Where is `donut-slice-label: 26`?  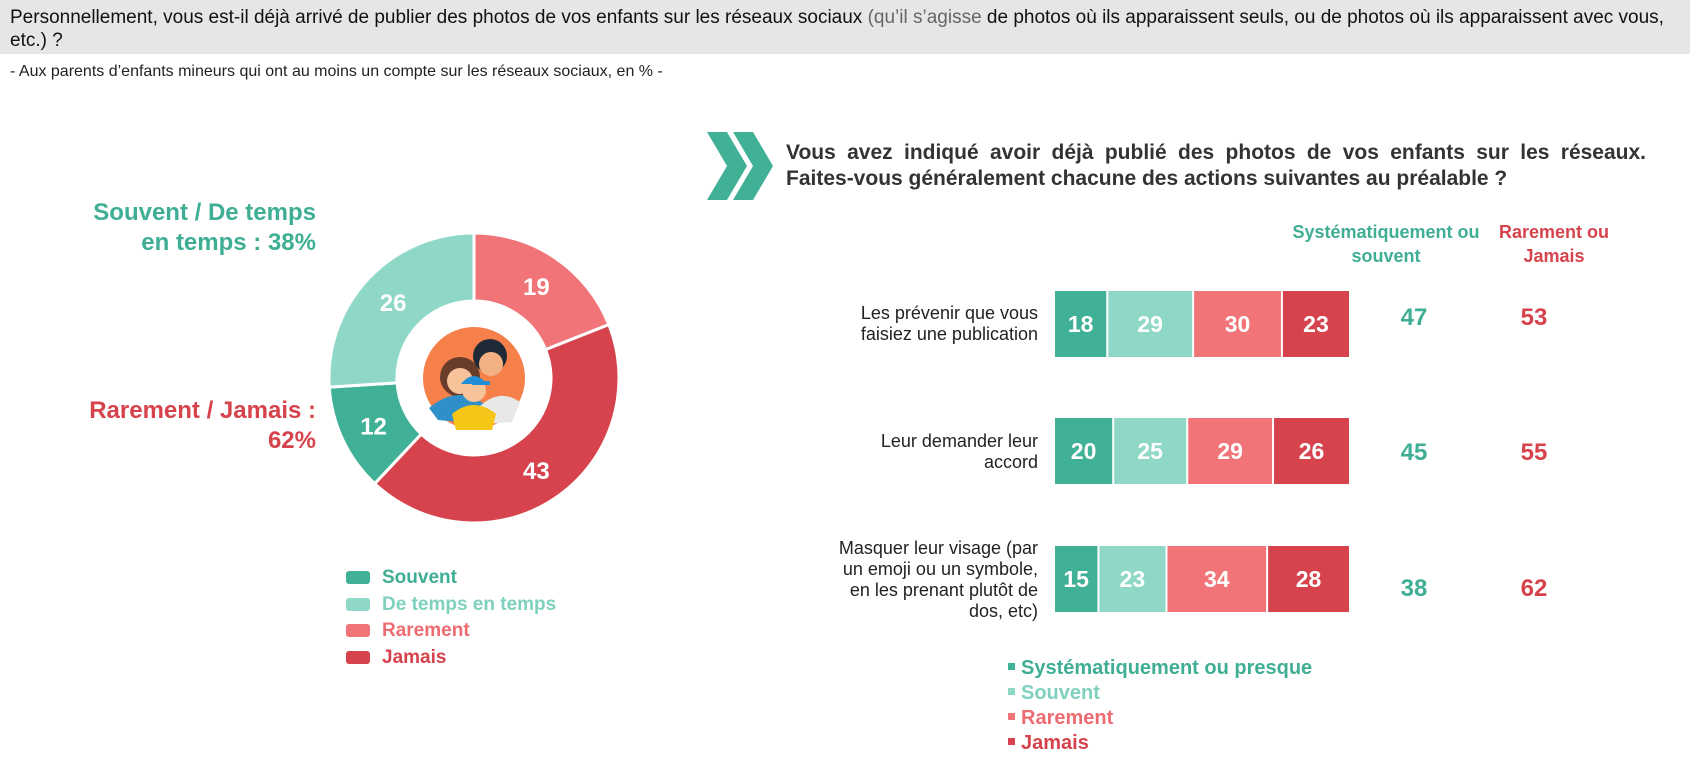 donut-slice-label: 26 is located at coordinates (393, 303).